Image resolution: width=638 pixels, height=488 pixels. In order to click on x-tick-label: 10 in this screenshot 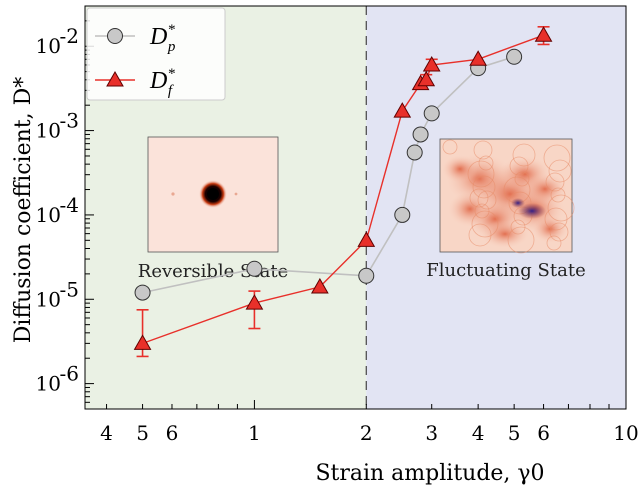, I will do `click(625, 433)`.